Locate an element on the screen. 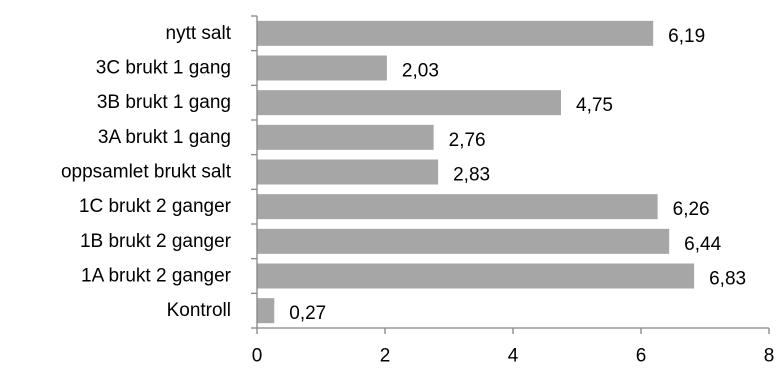  category-label: 1B brukt 2 ganger is located at coordinates (156, 241).